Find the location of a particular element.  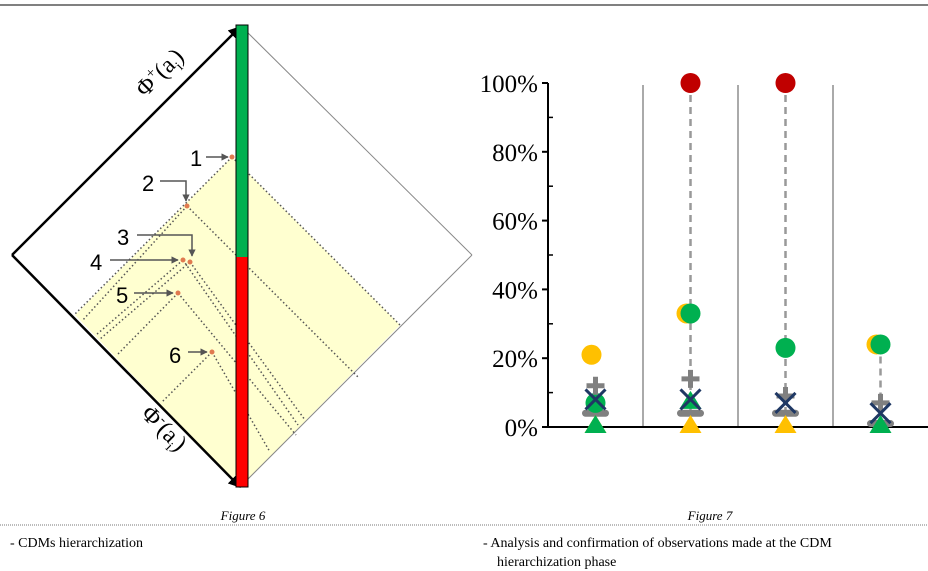

point-label: 4 is located at coordinates (96, 262).